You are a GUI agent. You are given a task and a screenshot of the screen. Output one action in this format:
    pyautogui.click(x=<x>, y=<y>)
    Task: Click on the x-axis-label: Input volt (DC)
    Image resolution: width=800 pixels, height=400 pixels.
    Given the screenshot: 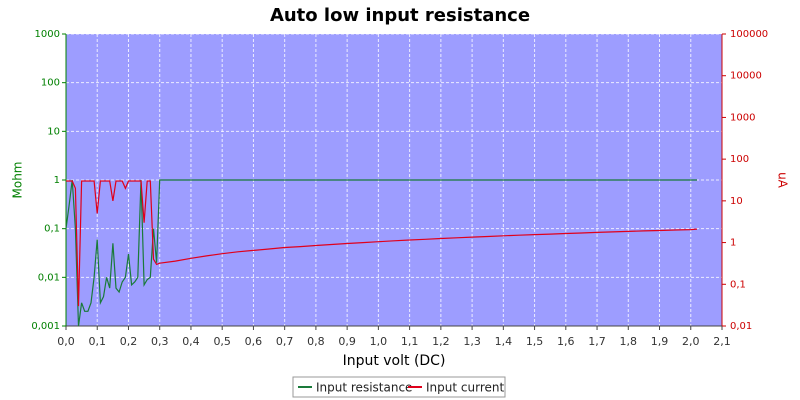 What is the action you would take?
    pyautogui.click(x=394, y=361)
    